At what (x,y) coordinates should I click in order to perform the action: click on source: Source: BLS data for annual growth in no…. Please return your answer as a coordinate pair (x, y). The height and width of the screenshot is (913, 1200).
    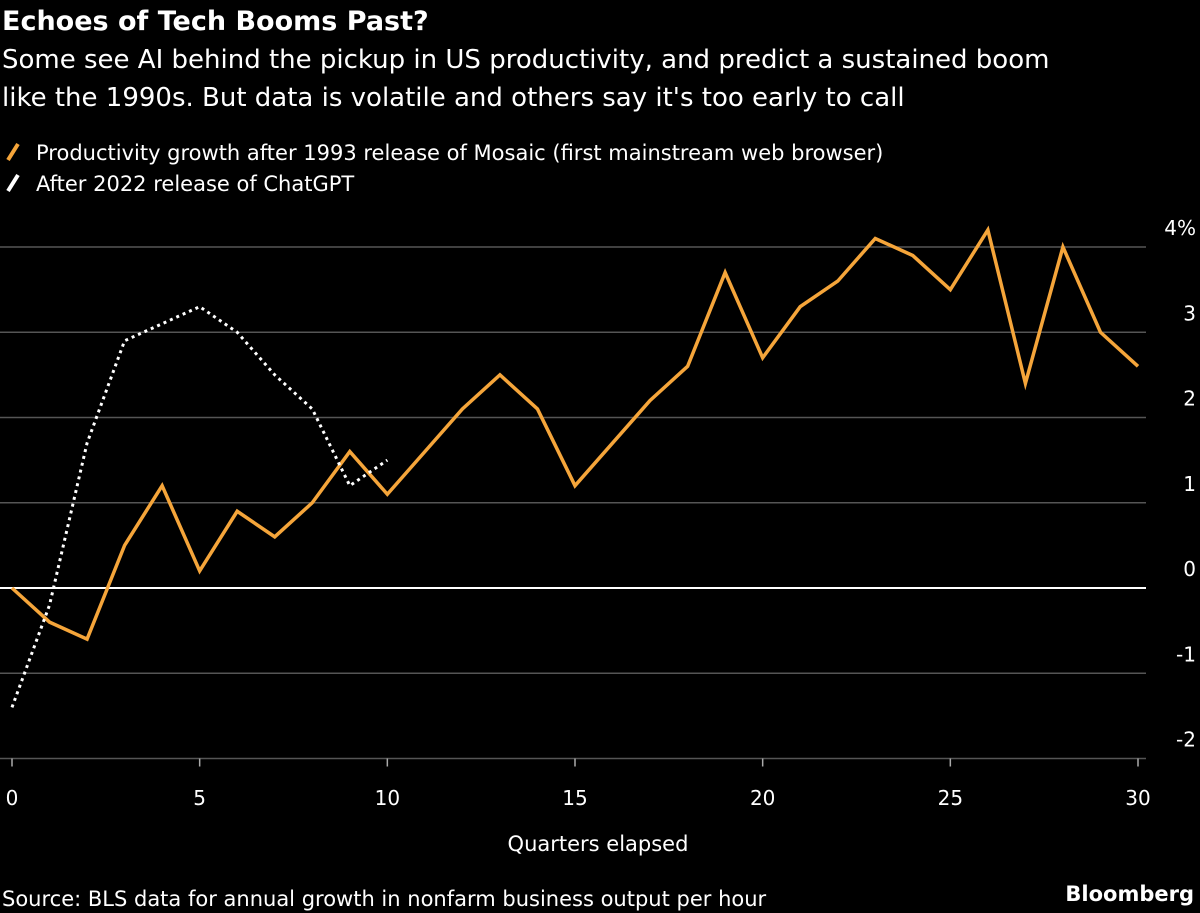
    Looking at the image, I should click on (384, 899).